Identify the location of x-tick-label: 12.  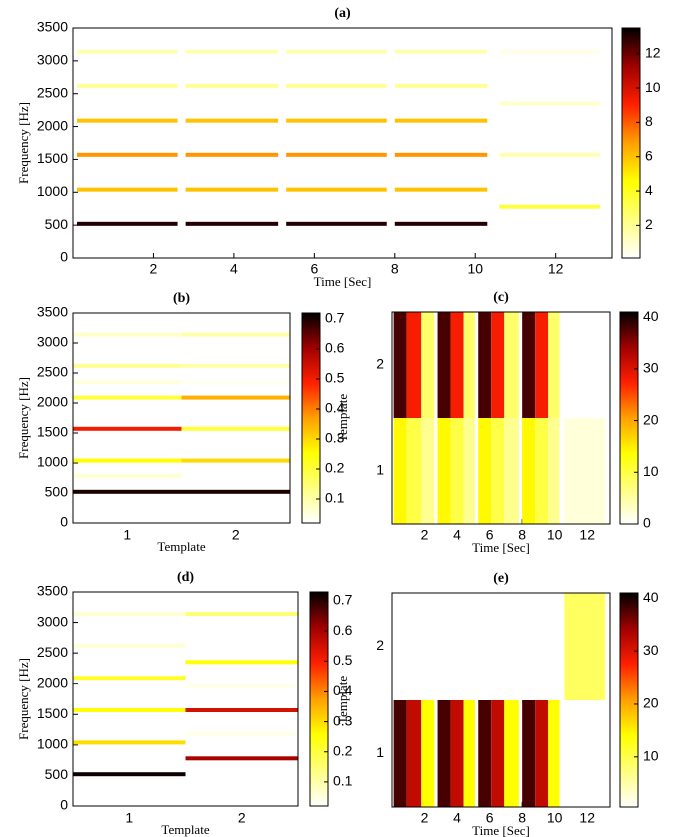
(587, 535).